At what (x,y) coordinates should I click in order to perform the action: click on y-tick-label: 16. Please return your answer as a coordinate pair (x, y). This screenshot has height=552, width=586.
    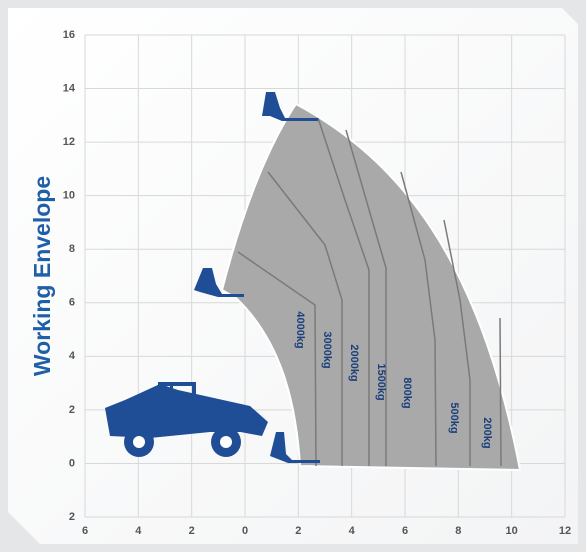
    Looking at the image, I should click on (69, 35).